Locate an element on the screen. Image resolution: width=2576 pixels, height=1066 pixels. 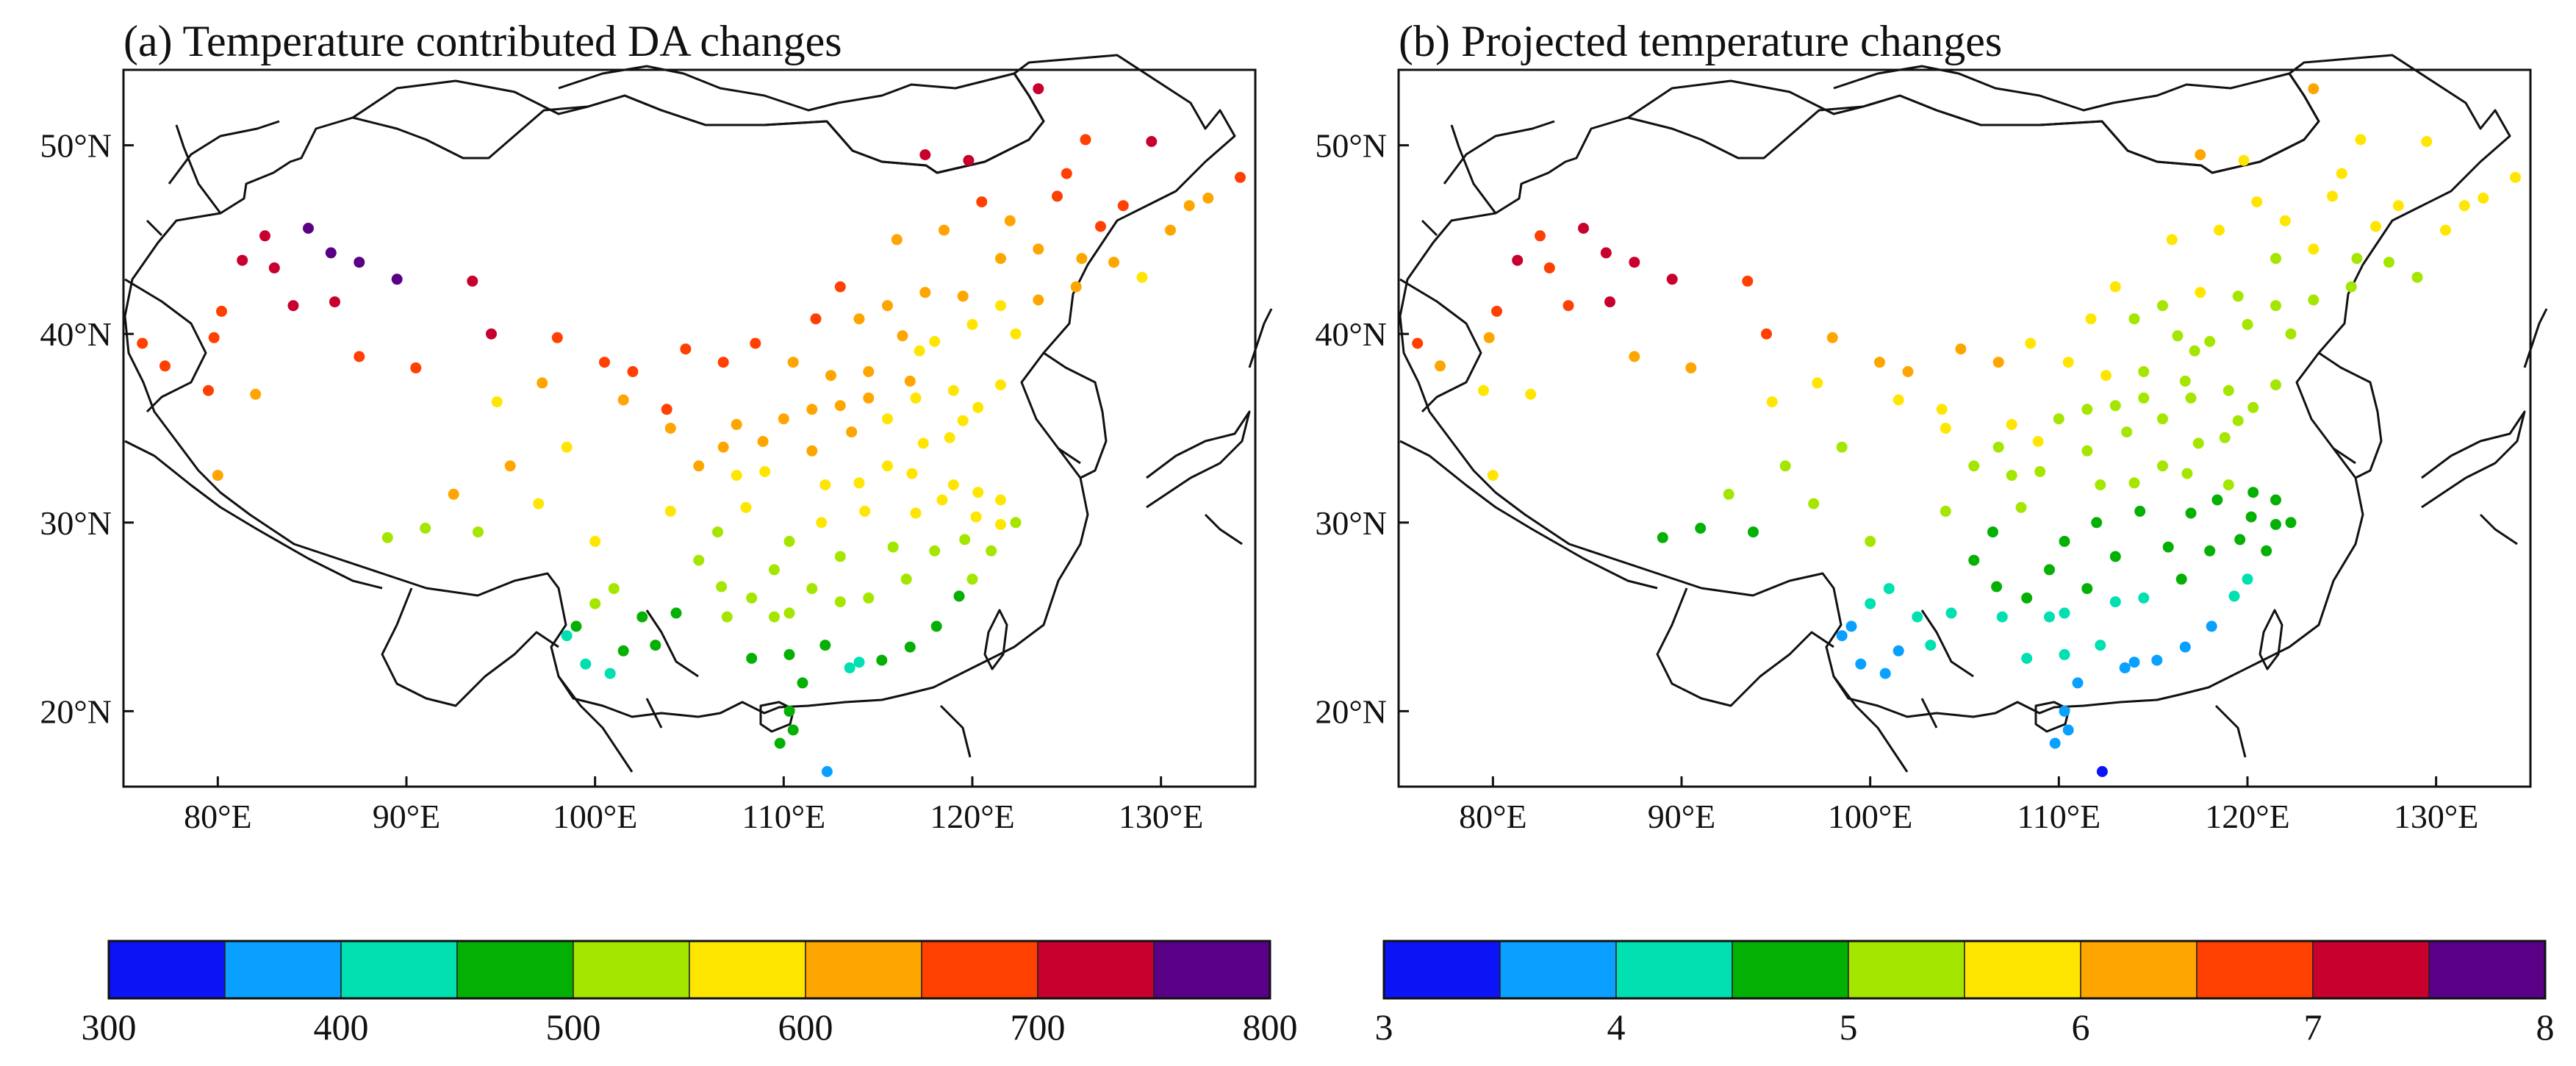
colorbar-tick-label: 500 is located at coordinates (573, 1027).